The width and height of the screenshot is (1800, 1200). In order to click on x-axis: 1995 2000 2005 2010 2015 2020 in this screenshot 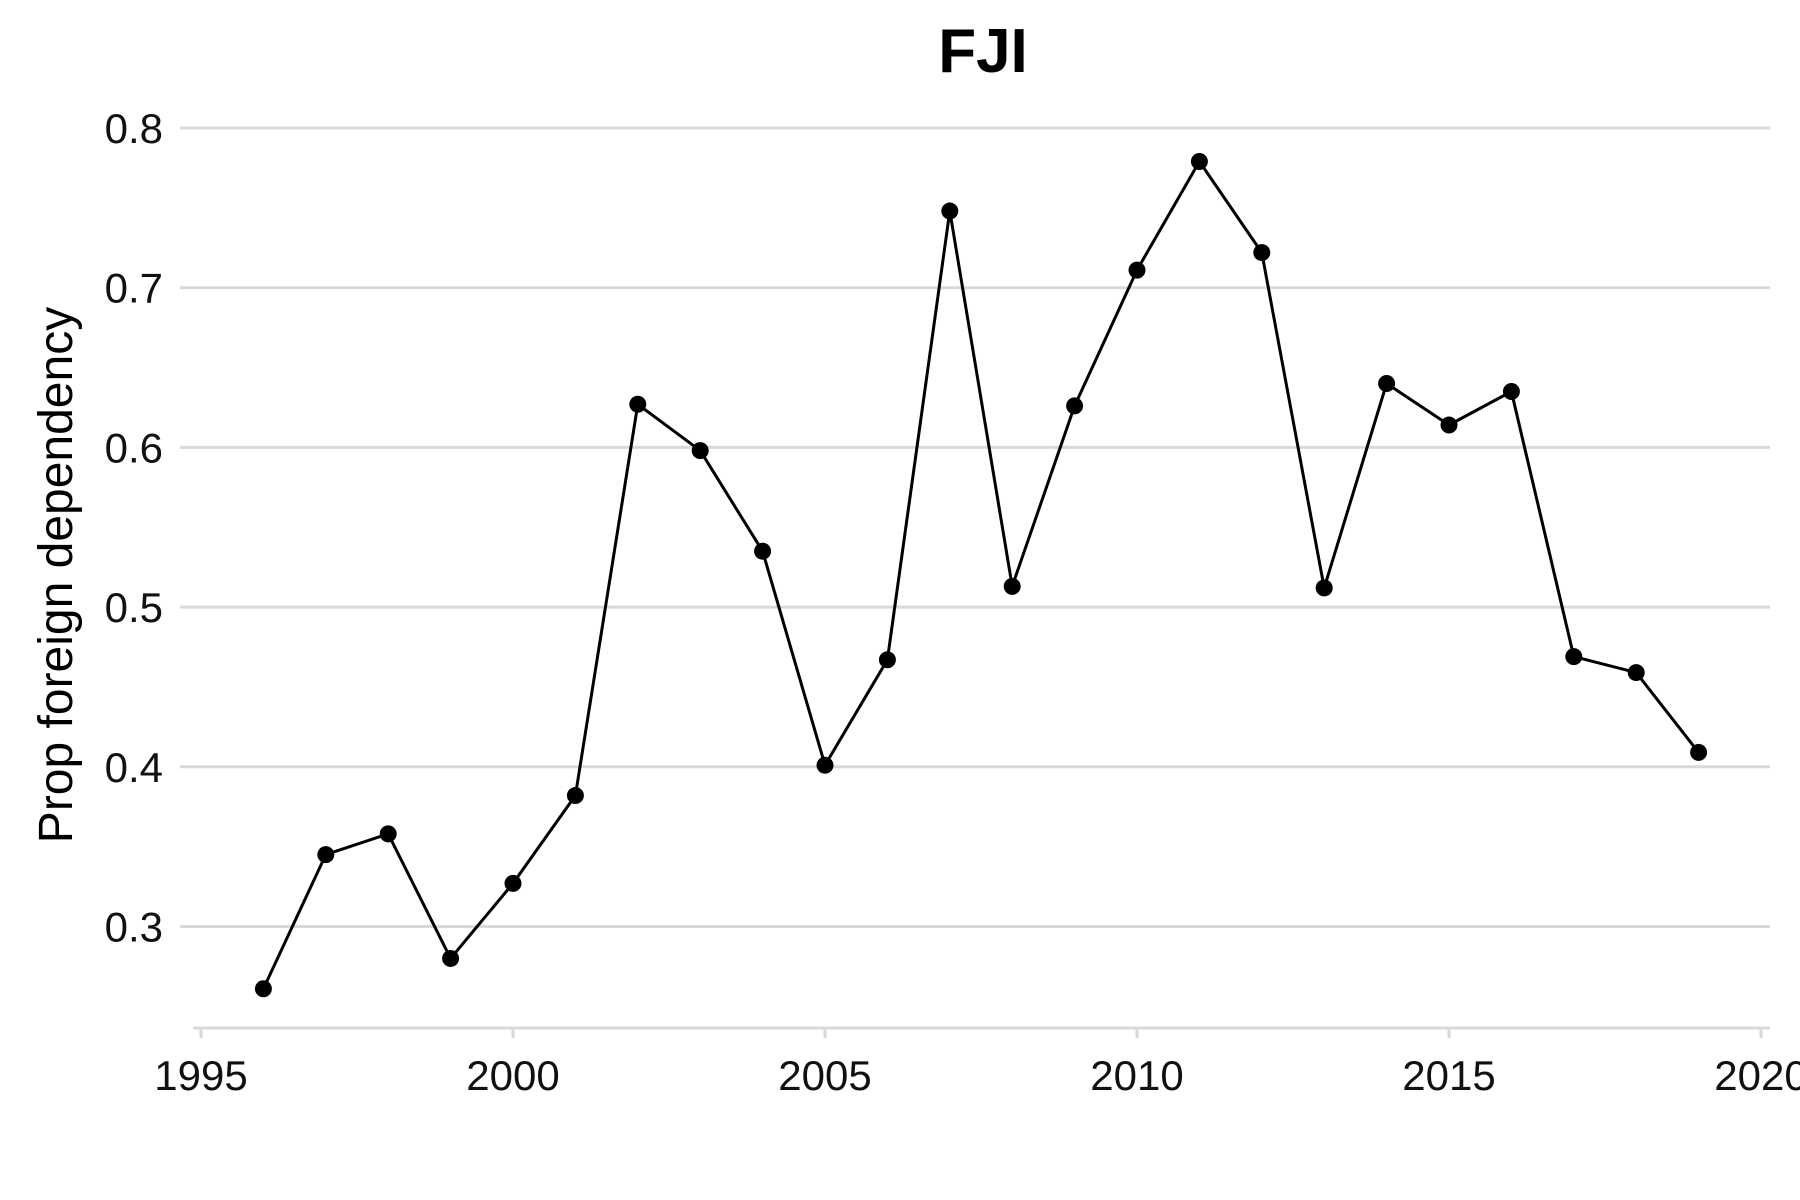, I will do `click(977, 1062)`.